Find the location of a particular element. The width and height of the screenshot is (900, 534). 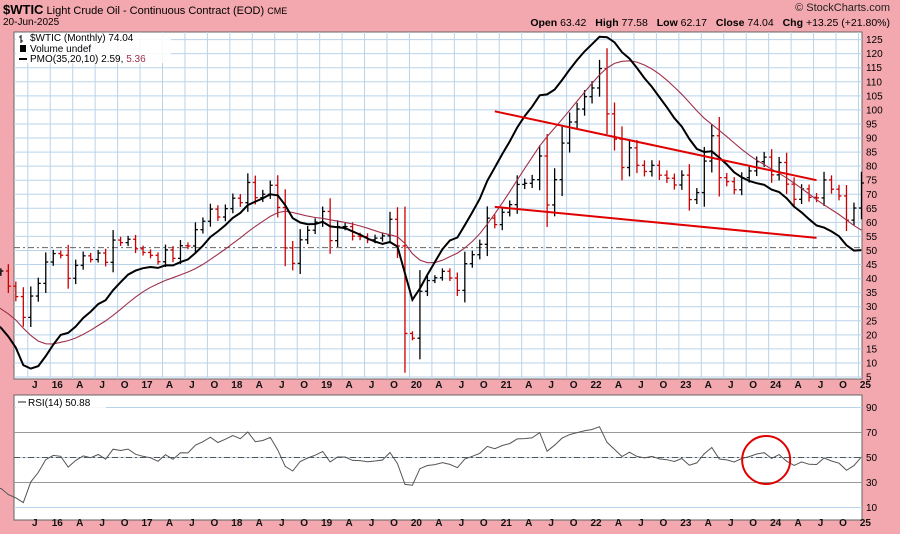

y-tick-label: 55 is located at coordinates (872, 237).